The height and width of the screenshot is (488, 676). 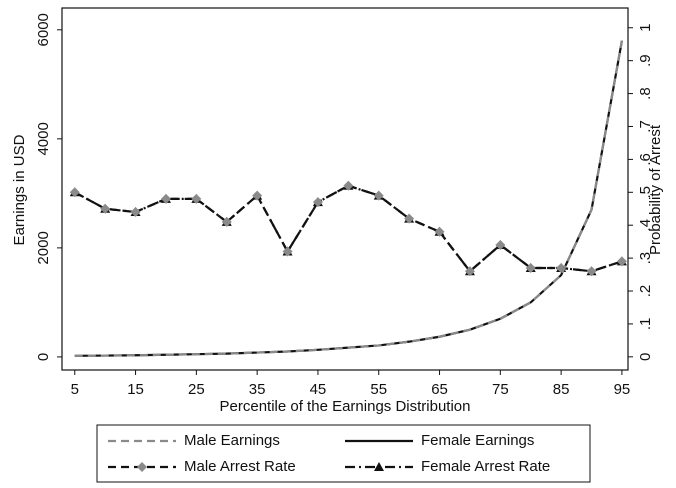 What do you see at coordinates (645, 93) in the screenshot?
I see `y2-tick-label: .8` at bounding box center [645, 93].